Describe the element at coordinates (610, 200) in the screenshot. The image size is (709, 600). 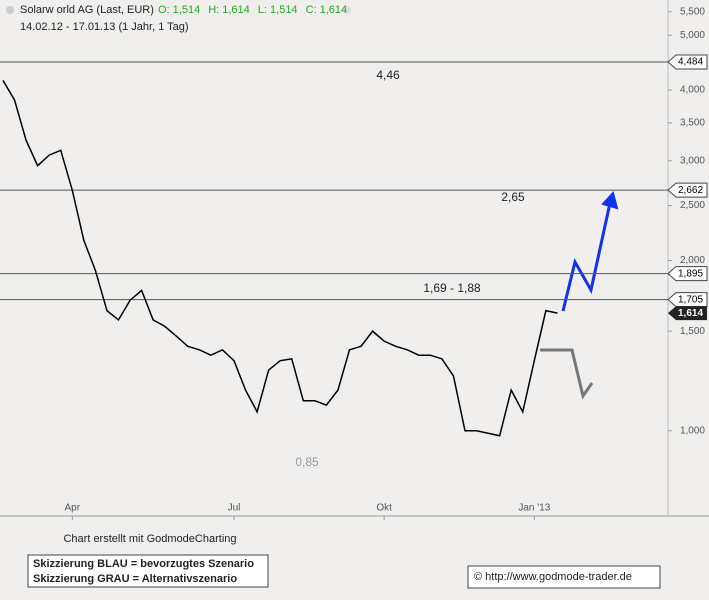
I see `blue-arrowhead` at that location.